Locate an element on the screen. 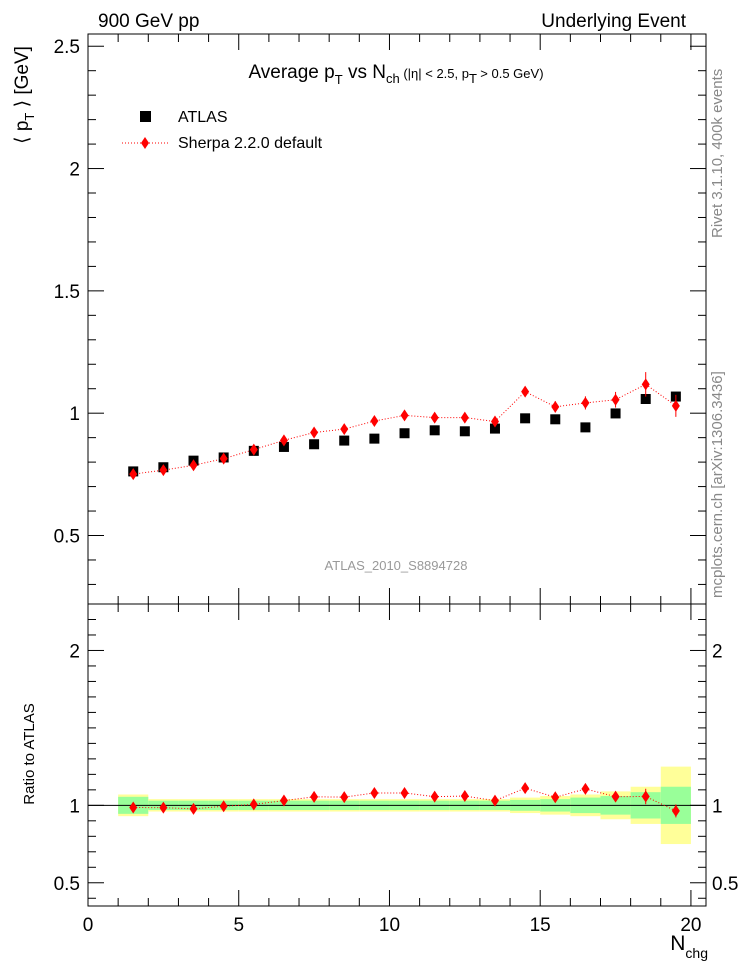 This screenshot has height=972, width=746. legend-sherpa-label: Sherpa 2.2.0 default is located at coordinates (250, 143).